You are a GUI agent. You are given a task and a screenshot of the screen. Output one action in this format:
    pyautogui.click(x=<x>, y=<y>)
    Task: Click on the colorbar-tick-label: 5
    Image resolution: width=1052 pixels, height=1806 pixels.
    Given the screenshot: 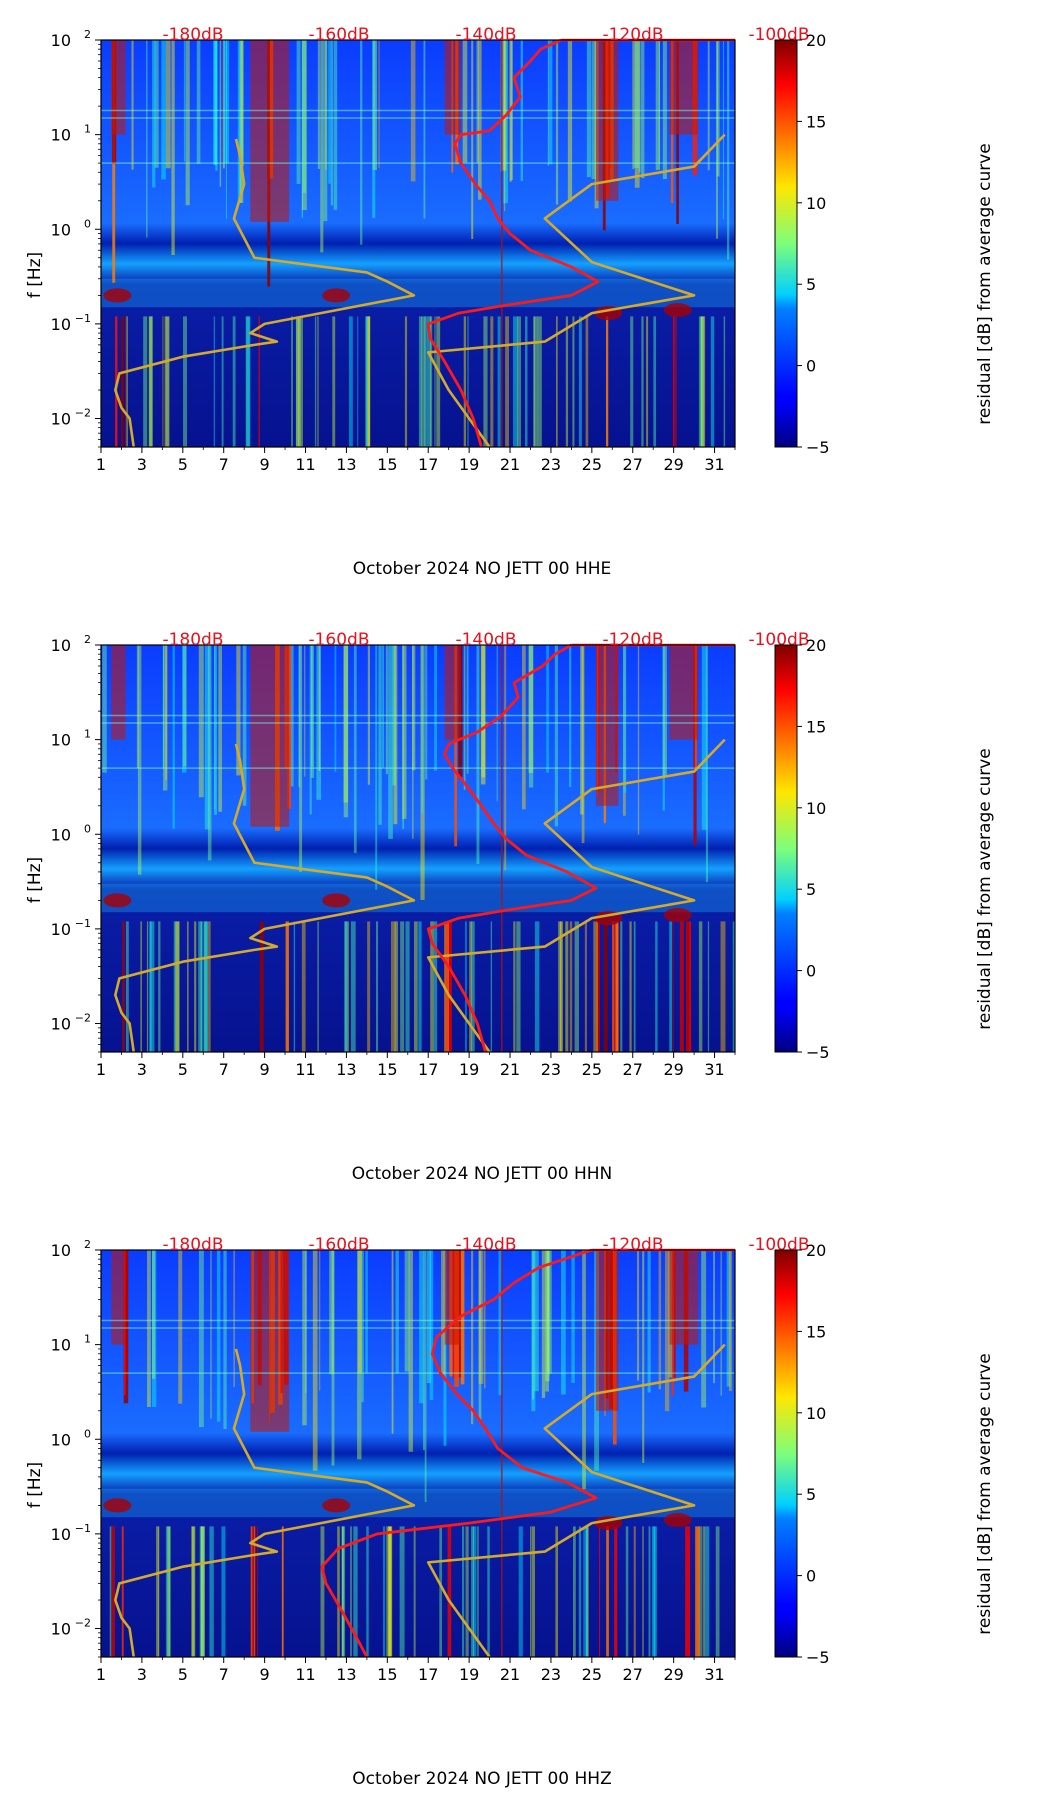 What is the action you would take?
    pyautogui.click(x=811, y=284)
    